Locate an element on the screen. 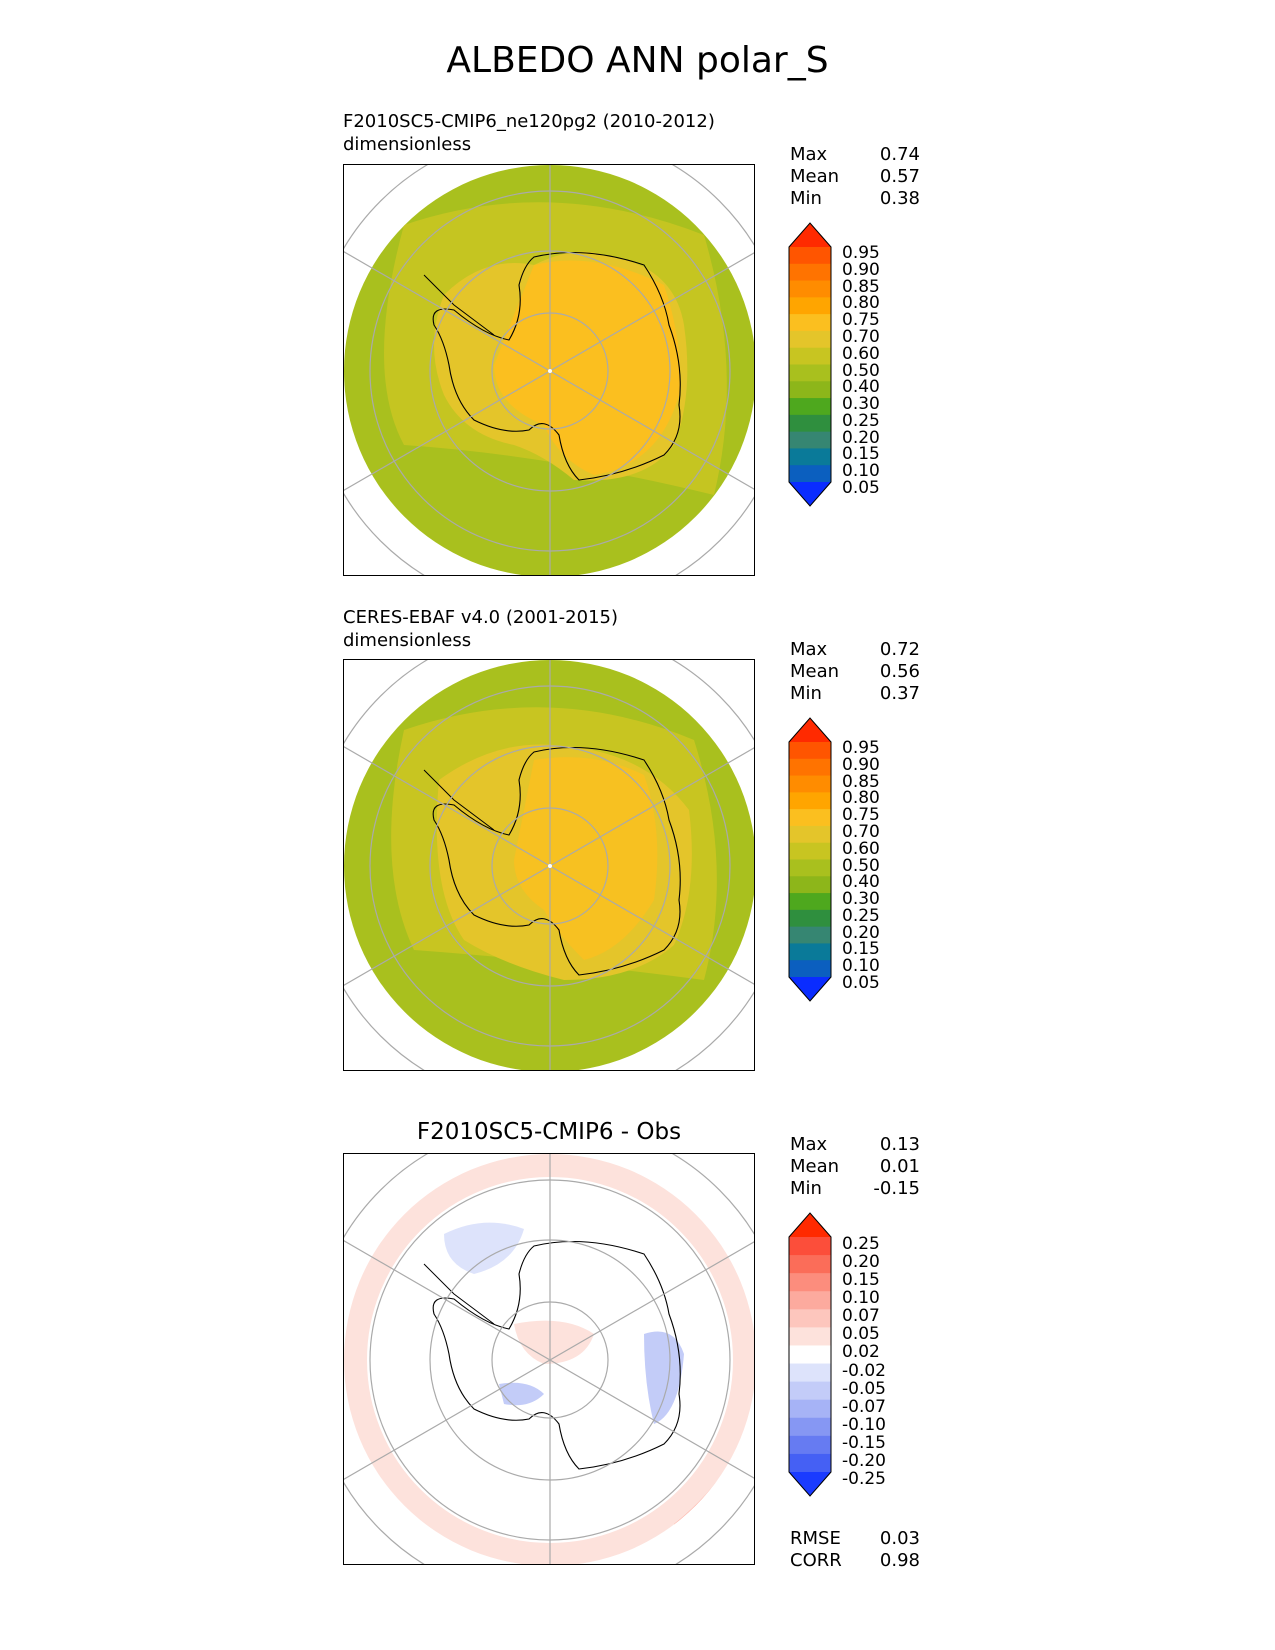  stat-value: 0.74 is located at coordinates (899, 154).